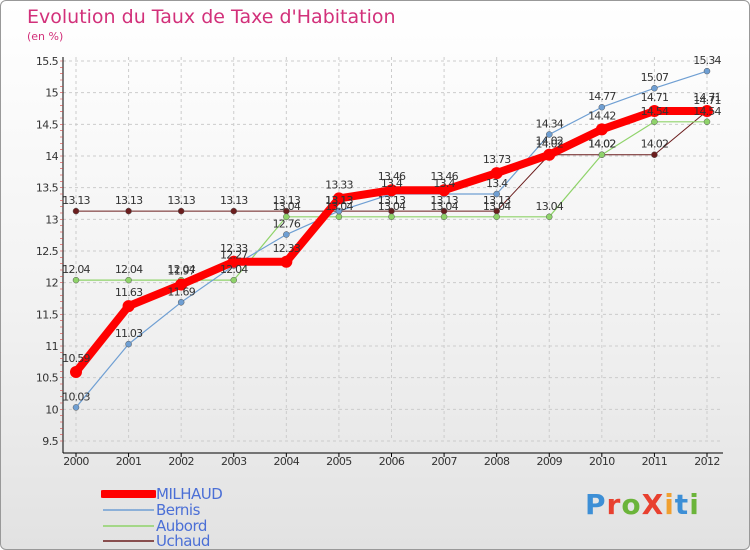 The height and width of the screenshot is (550, 750). I want to click on x-tick-label: 2011, so click(655, 461).